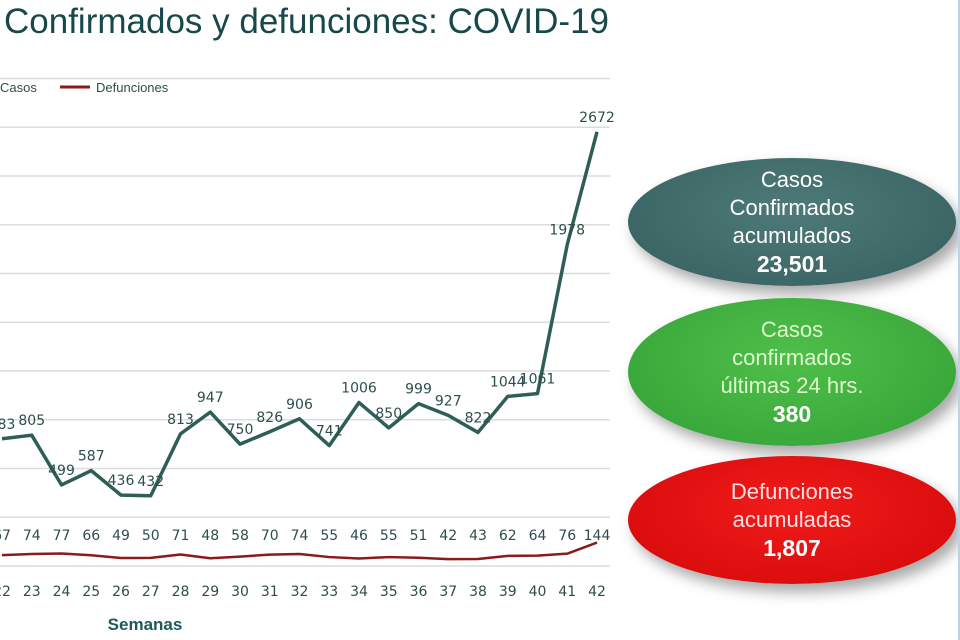  What do you see at coordinates (240, 592) in the screenshot?
I see `x-tick-label: 30` at bounding box center [240, 592].